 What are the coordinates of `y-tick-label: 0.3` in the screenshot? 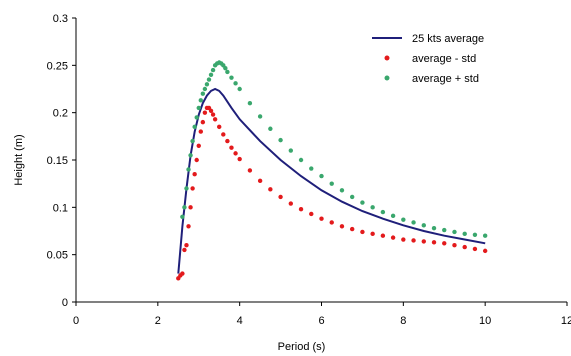 It's located at (60, 19).